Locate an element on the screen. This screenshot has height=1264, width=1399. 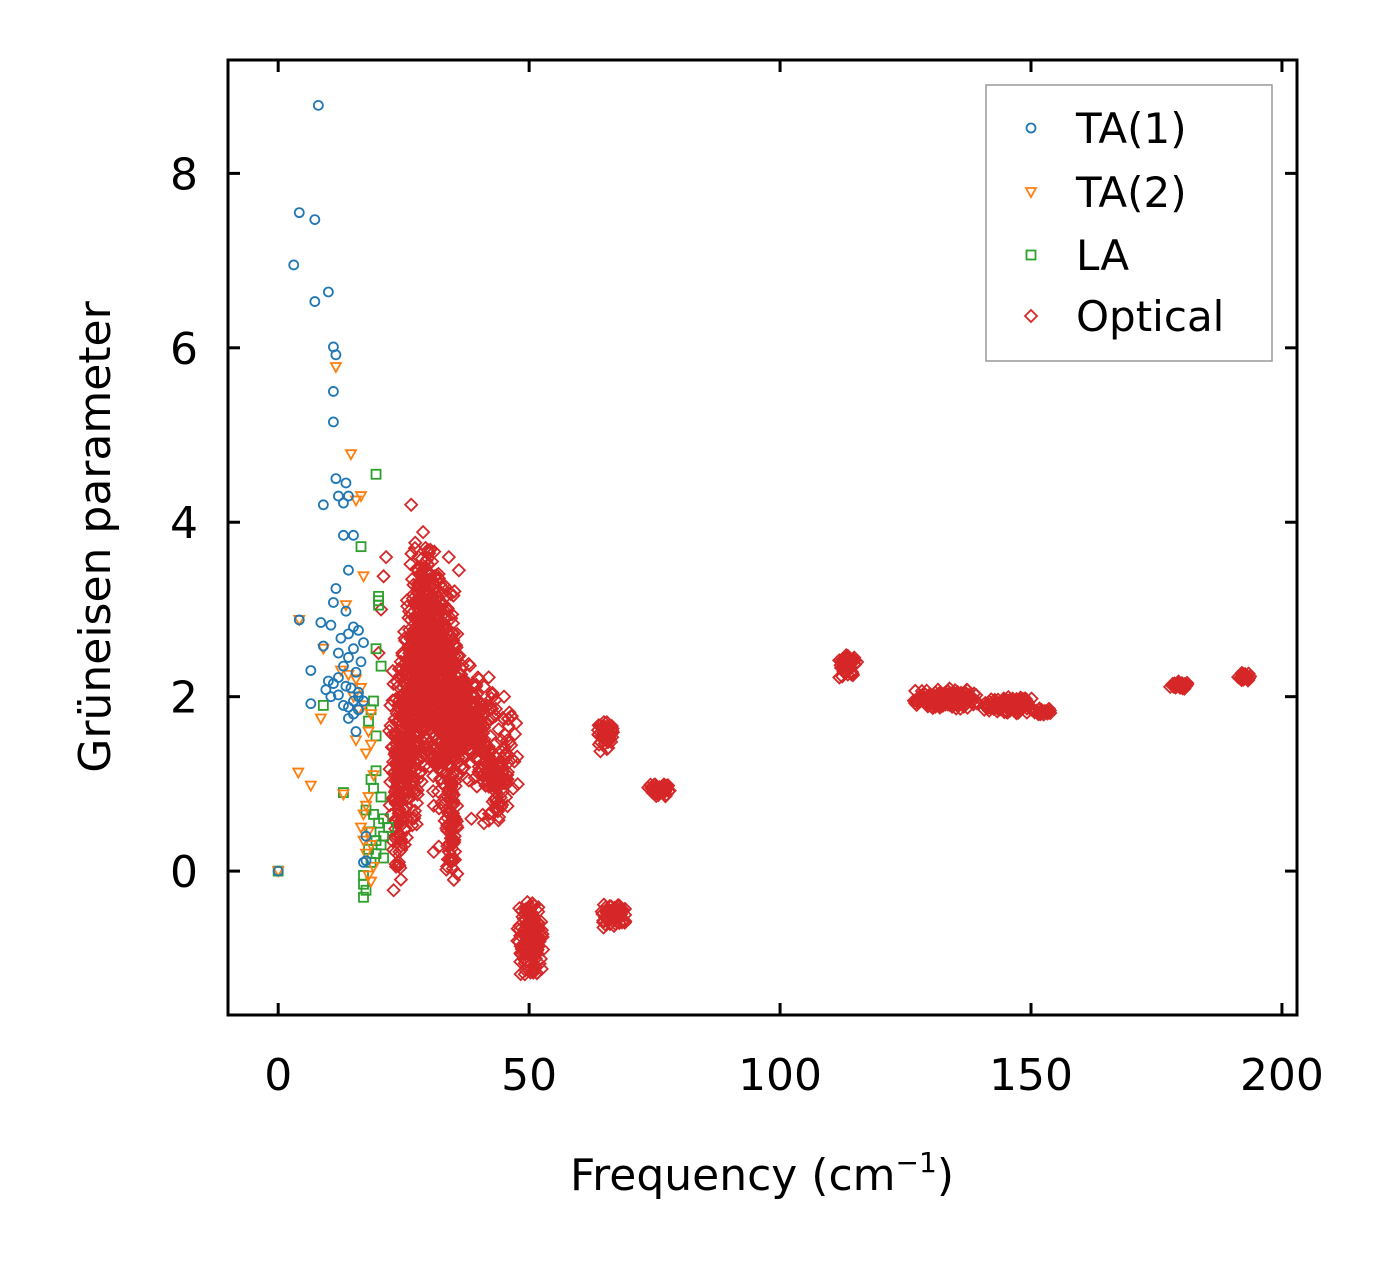
legend-marks is located at coordinates (1031, 223).